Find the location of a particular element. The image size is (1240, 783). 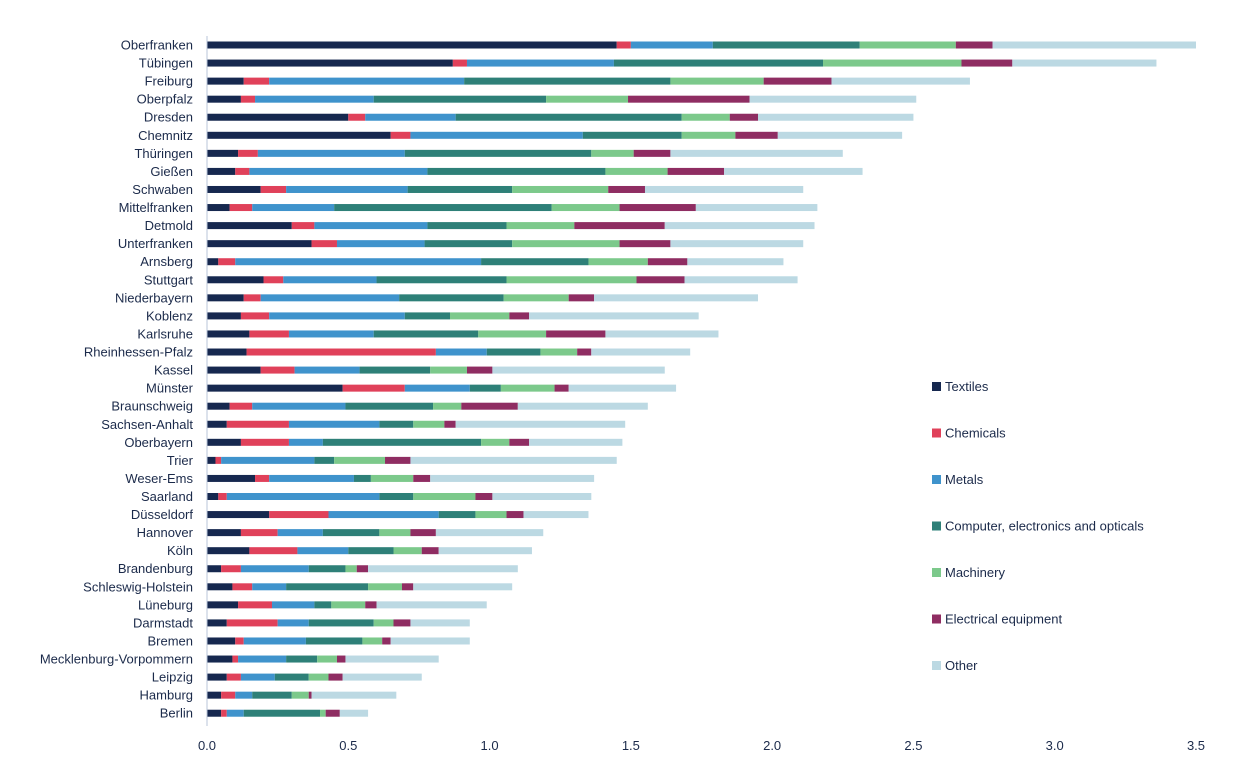

legend-label-textiles: Textiles is located at coordinates (967, 386).